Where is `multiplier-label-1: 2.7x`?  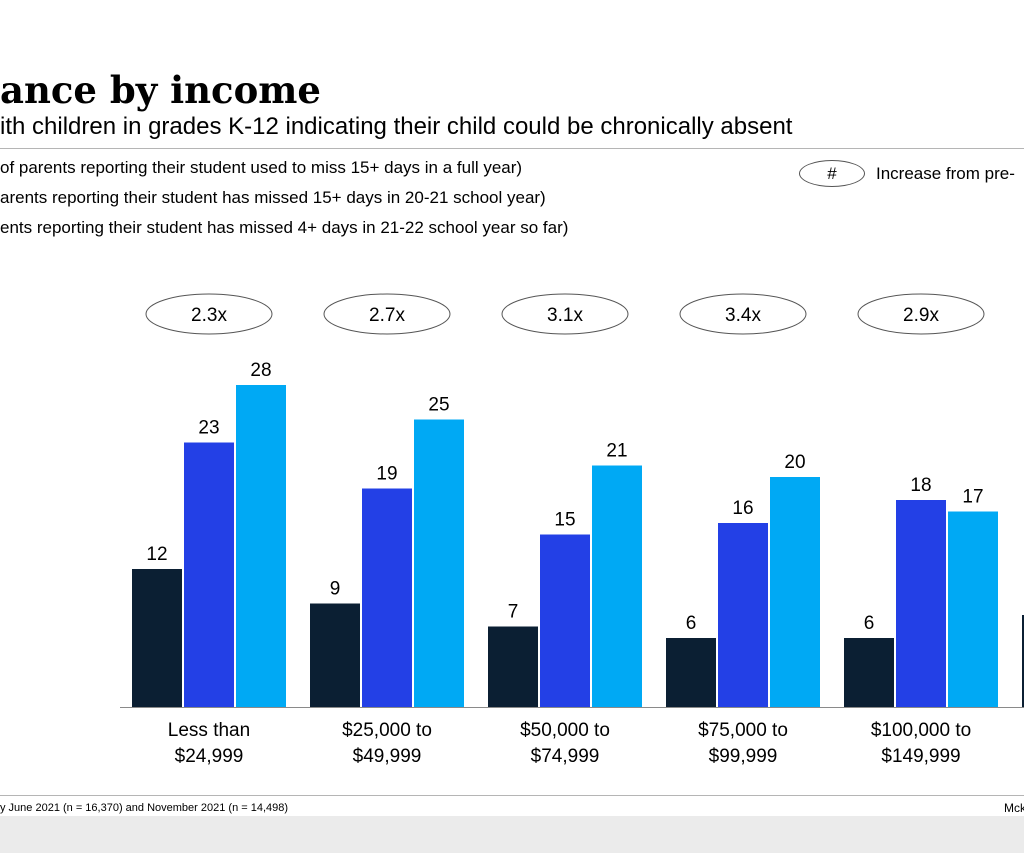 multiplier-label-1: 2.7x is located at coordinates (387, 315).